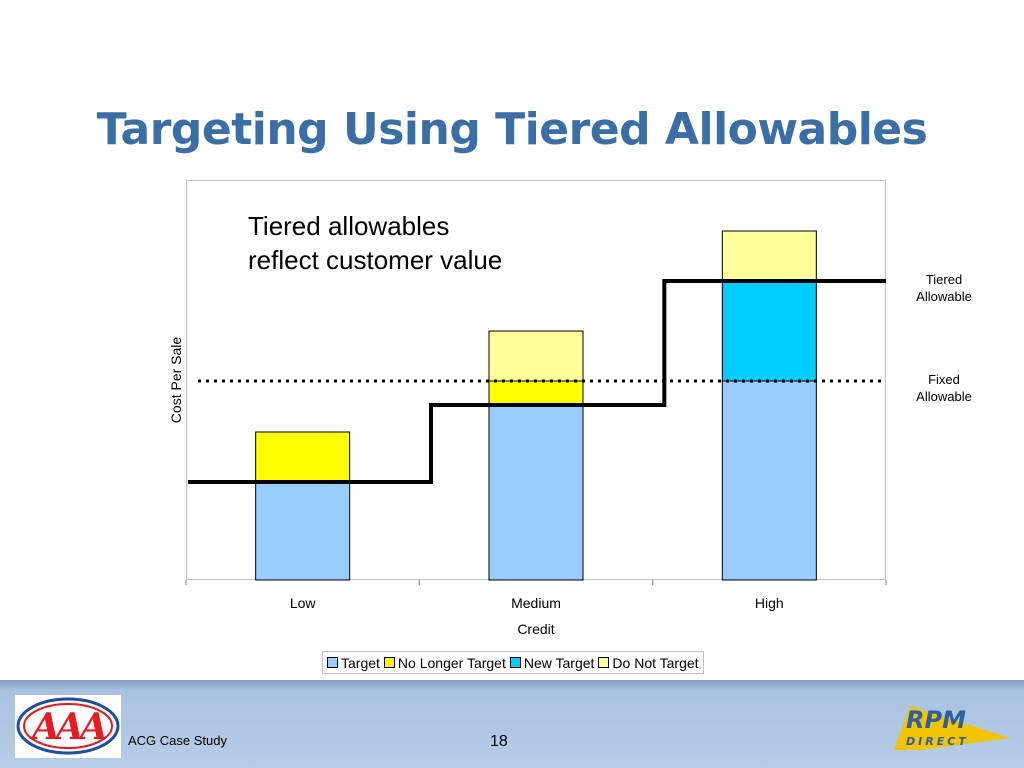 This screenshot has height=768, width=1024. Describe the element at coordinates (176, 380) in the screenshot. I see `y-axis-title: Cost Per Sale` at that location.